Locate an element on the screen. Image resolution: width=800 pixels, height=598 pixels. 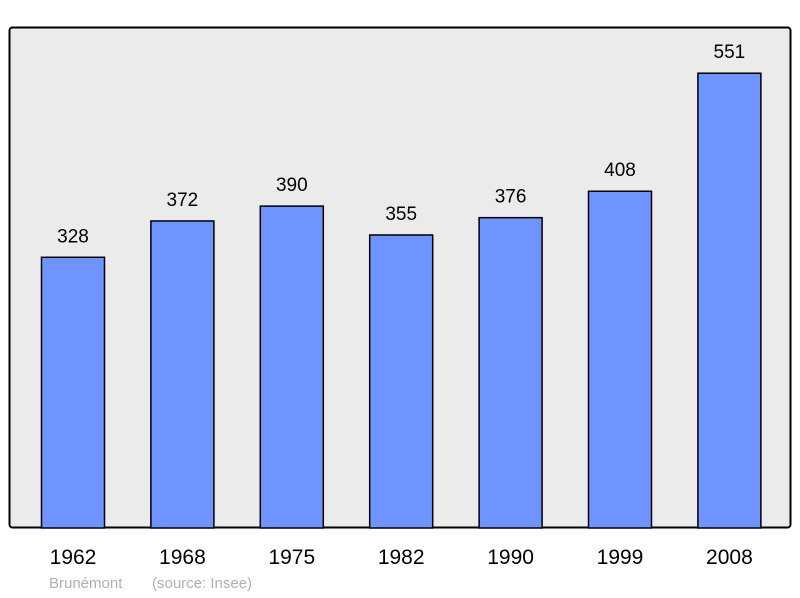
bar-1968 is located at coordinates (182, 374).